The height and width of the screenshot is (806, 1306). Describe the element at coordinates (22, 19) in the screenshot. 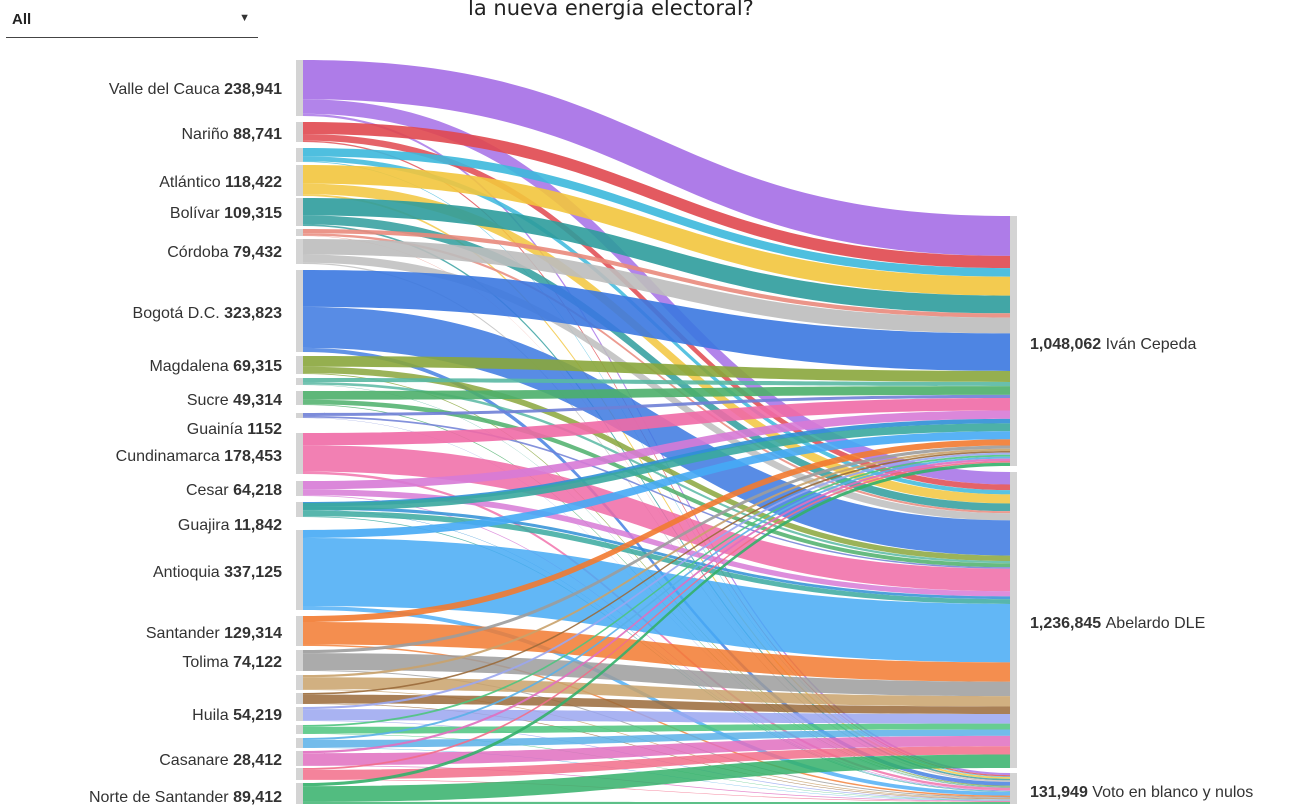

I see `filter-selected-value: All` at that location.